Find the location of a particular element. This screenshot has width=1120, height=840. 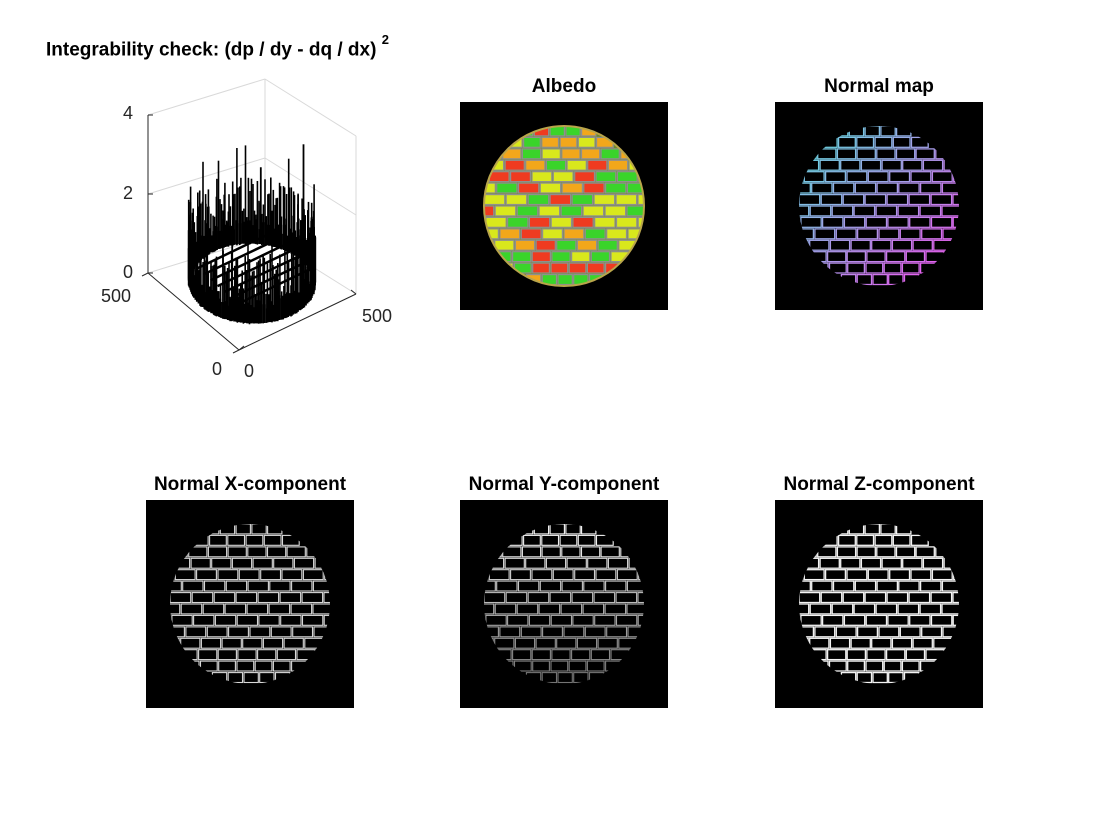

normal-y-title: Normal Y-component is located at coordinates (564, 484).